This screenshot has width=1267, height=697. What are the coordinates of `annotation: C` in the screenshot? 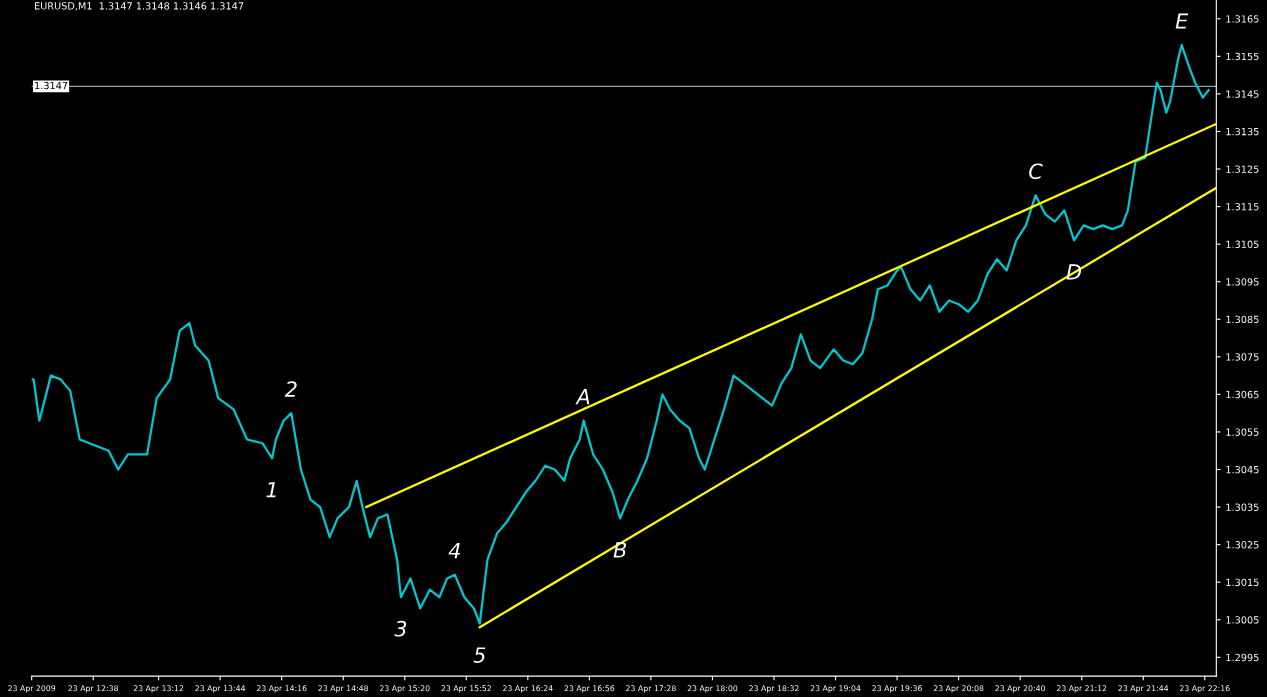 It's located at (1036, 171).